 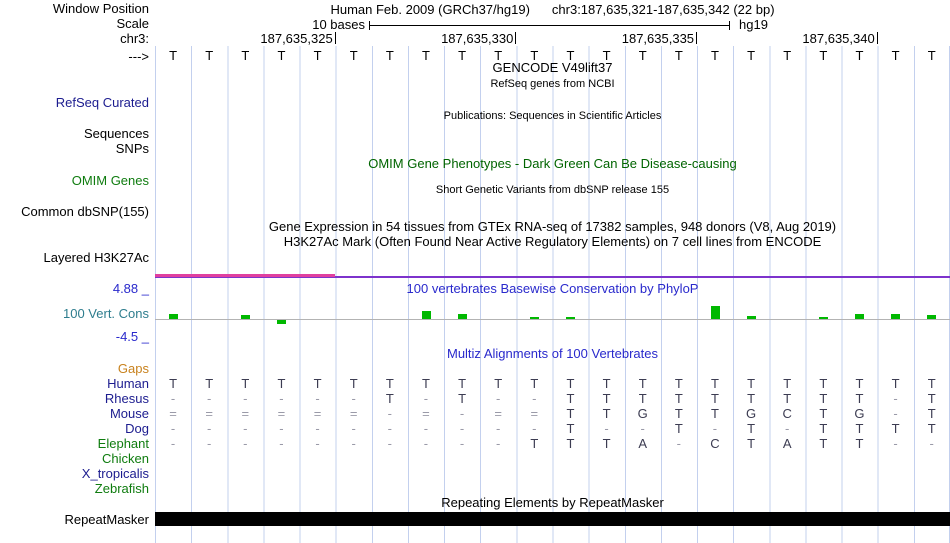 I want to click on track-label-gaps: Gaps, so click(x=133, y=368).